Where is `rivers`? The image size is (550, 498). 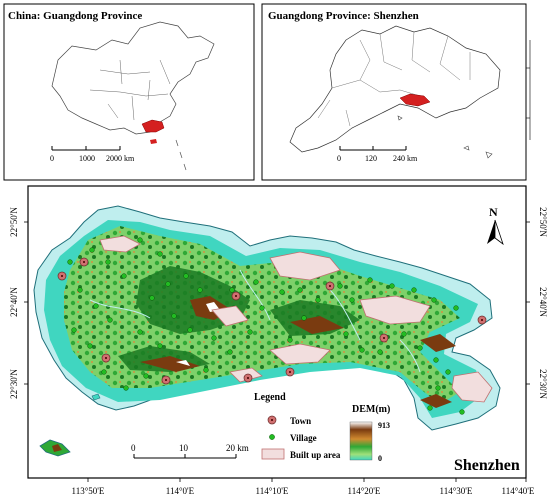
rivers is located at coordinates (255, 321).